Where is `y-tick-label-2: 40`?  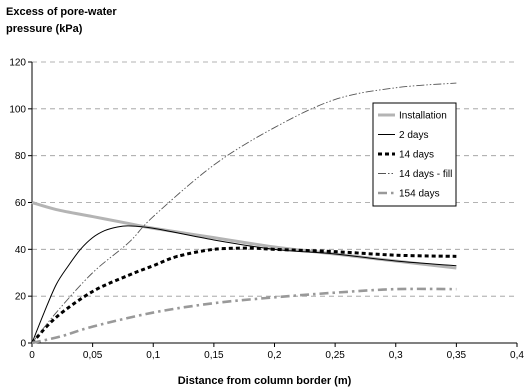 y-tick-label-2: 40 is located at coordinates (21, 250).